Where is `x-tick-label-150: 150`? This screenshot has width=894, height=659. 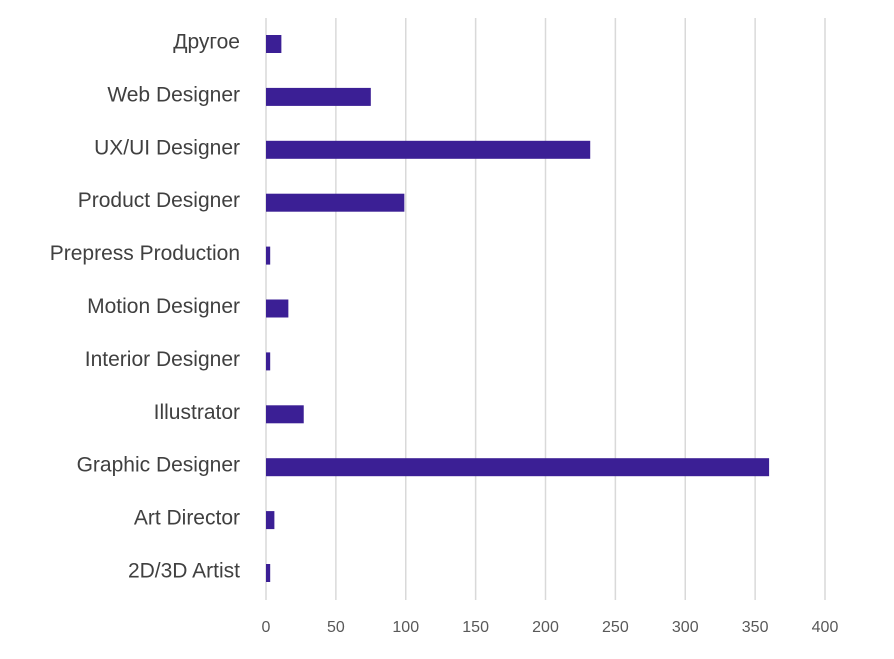
x-tick-label-150: 150 is located at coordinates (475, 627).